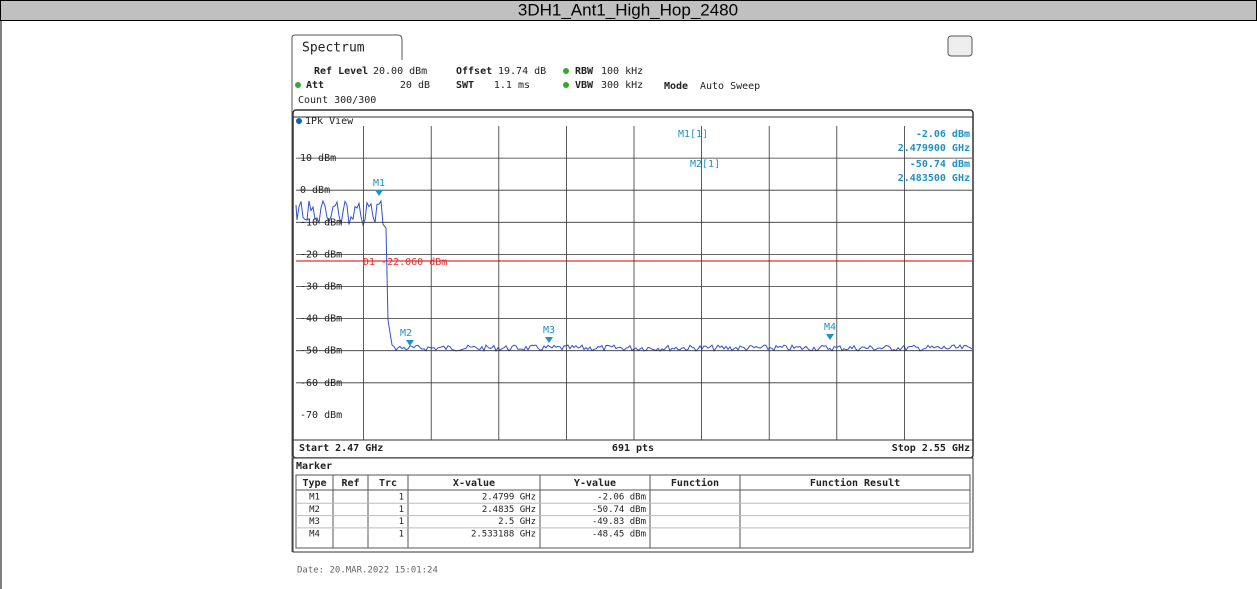  Describe the element at coordinates (367, 571) in the screenshot. I see `date: Date: 20.MAR.2022 15:01:24` at that location.